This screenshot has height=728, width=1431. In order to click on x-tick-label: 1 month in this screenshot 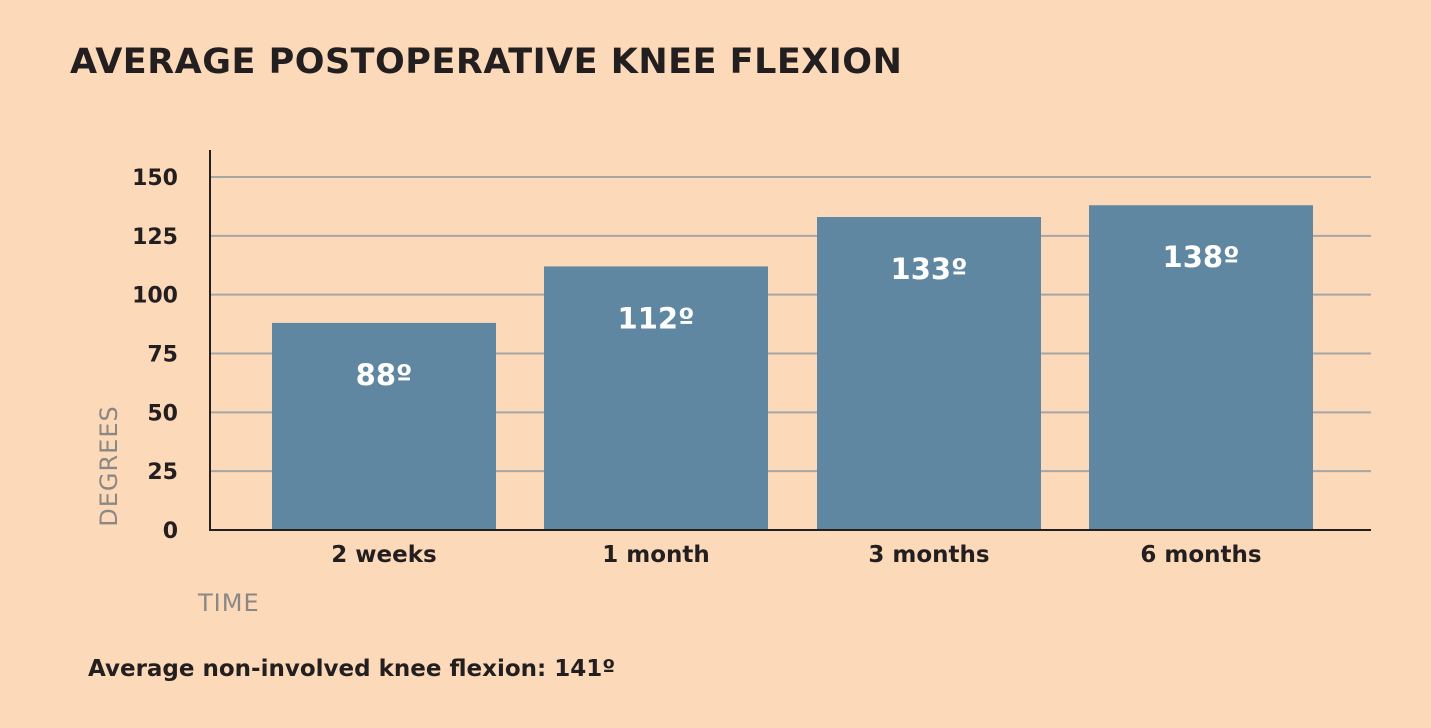, I will do `click(656, 555)`.